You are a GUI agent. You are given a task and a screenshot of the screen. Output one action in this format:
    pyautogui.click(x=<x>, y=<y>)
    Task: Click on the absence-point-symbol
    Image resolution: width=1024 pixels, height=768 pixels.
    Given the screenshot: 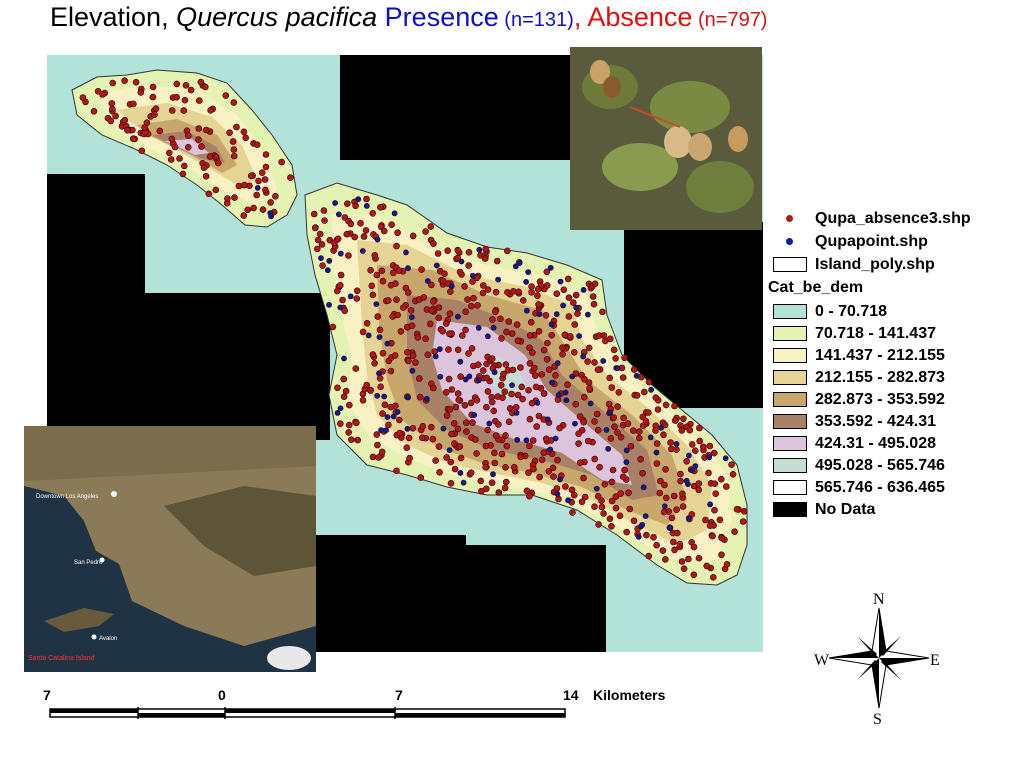 What is the action you would take?
    pyautogui.click(x=789, y=218)
    